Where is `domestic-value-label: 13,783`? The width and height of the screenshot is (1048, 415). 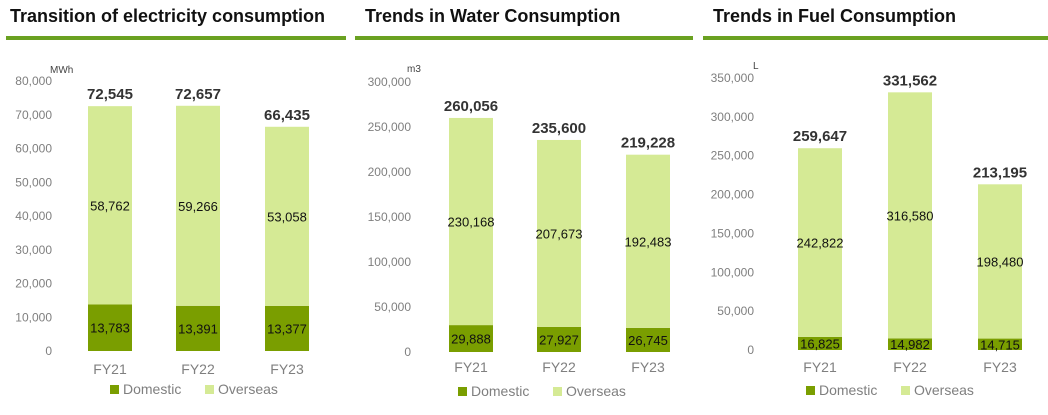
domestic-value-label: 13,783 is located at coordinates (110, 328).